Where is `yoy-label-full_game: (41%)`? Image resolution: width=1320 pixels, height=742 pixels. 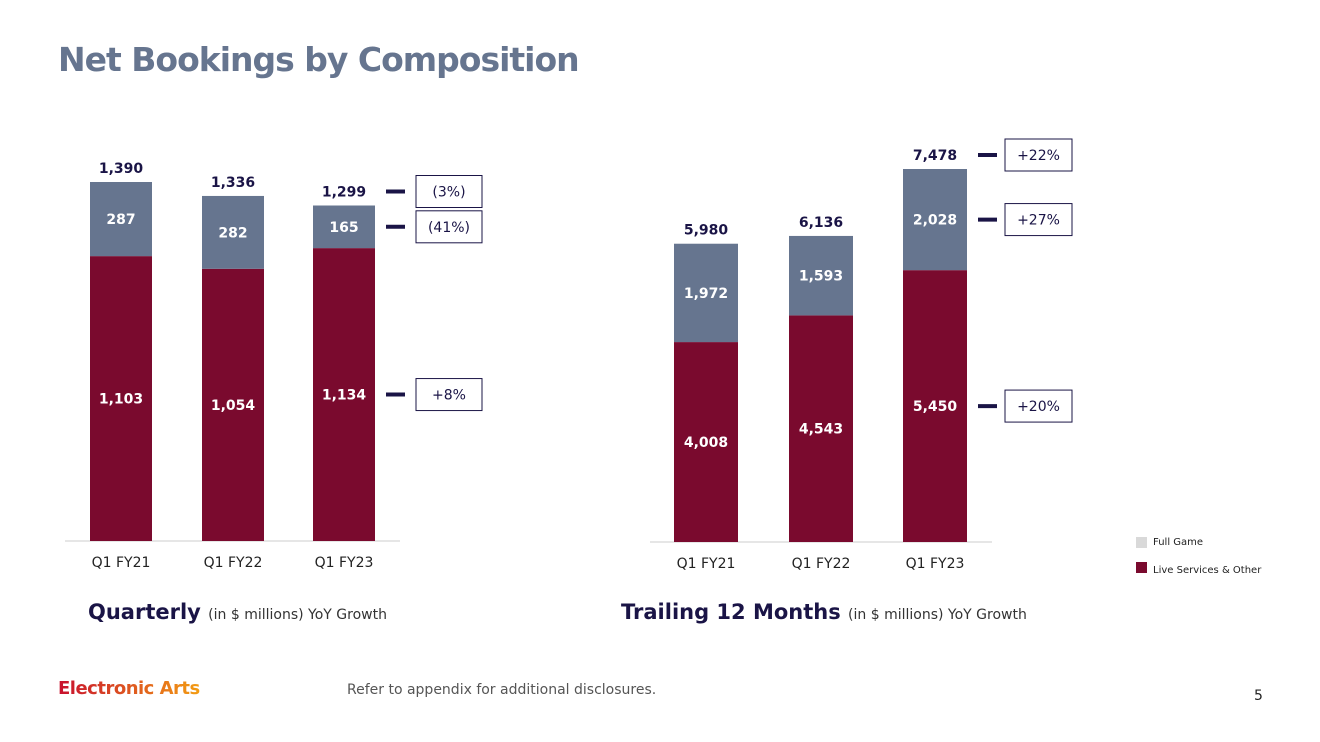
yoy-label-full_game: (41%) is located at coordinates (449, 228).